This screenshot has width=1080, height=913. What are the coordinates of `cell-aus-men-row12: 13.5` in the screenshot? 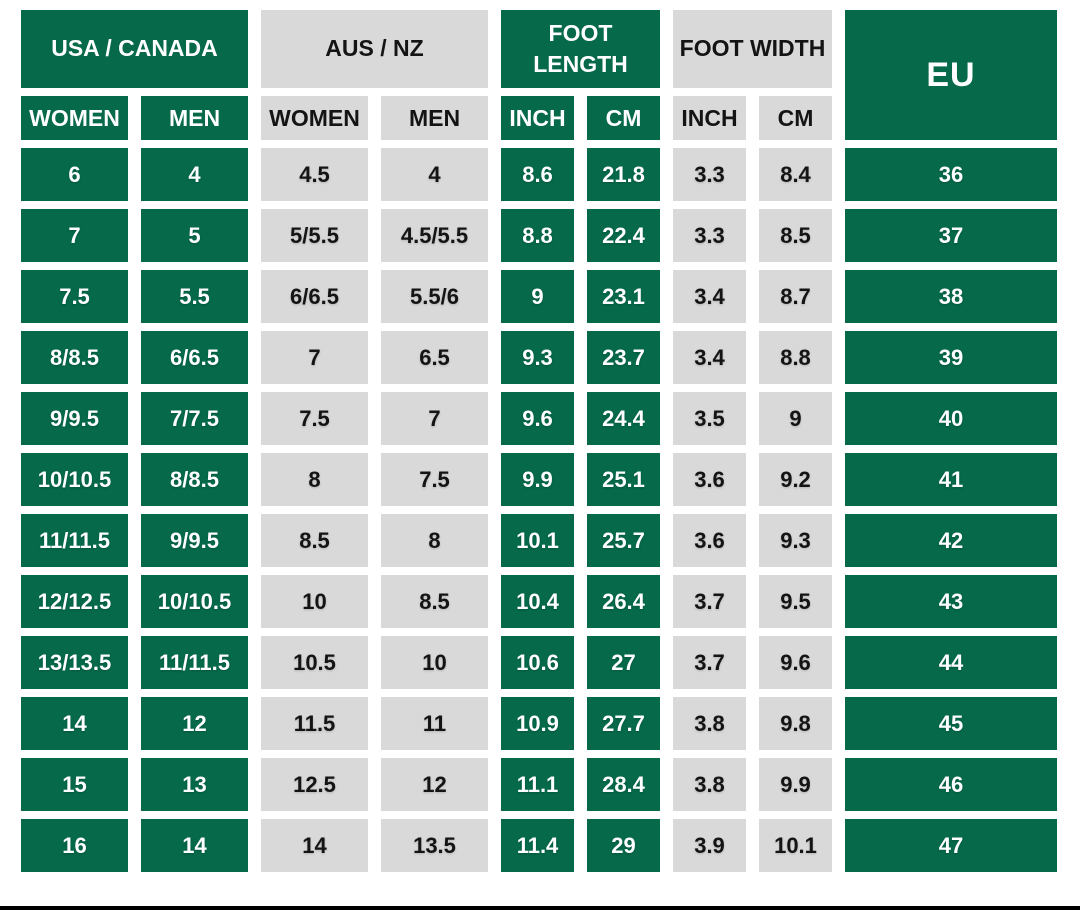 It's located at (434, 845).